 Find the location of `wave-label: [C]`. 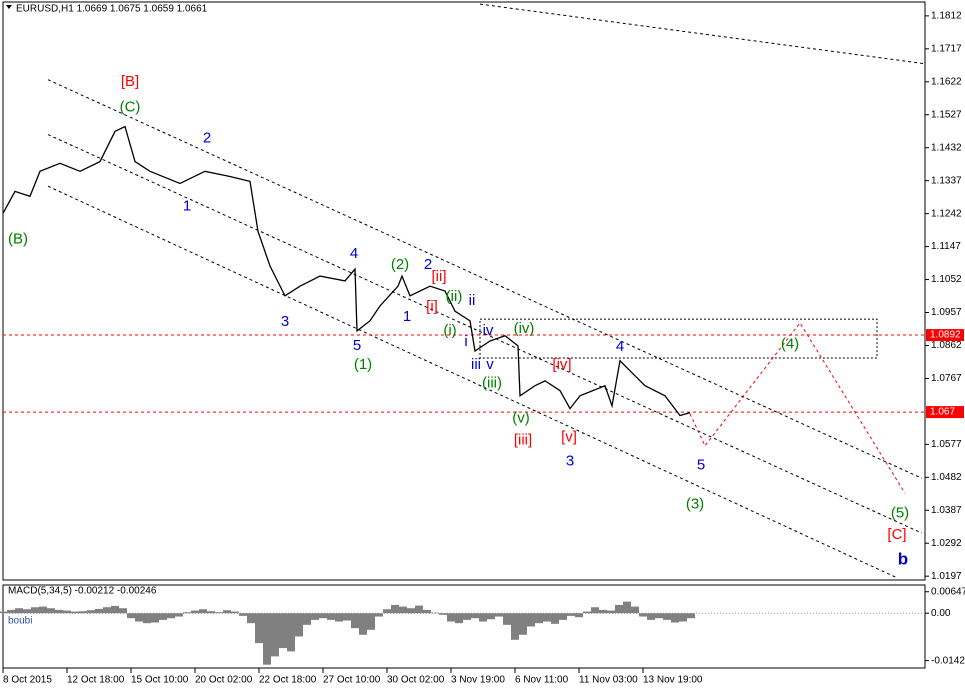

wave-label: [C] is located at coordinates (896, 534).